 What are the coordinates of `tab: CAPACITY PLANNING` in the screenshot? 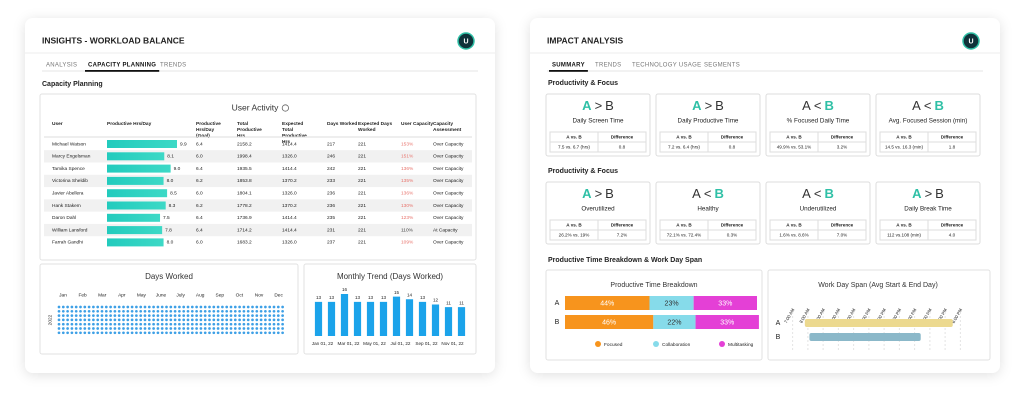 It's located at (122, 66).